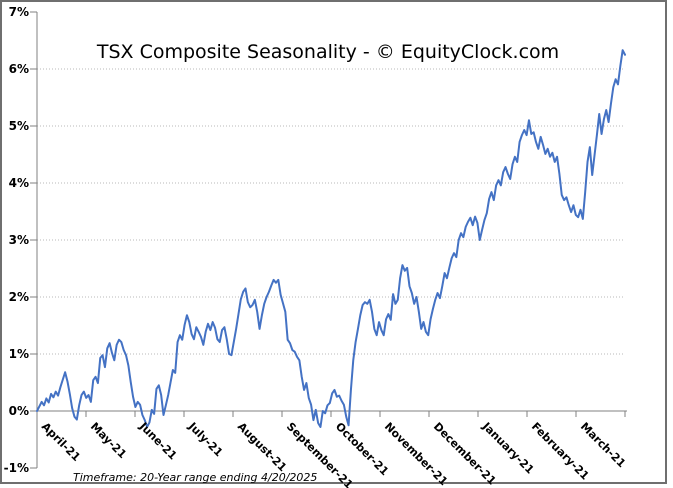 The height and width of the screenshot is (488, 673). What do you see at coordinates (19, 240) in the screenshot?
I see `y-tick-label: 3%` at bounding box center [19, 240].